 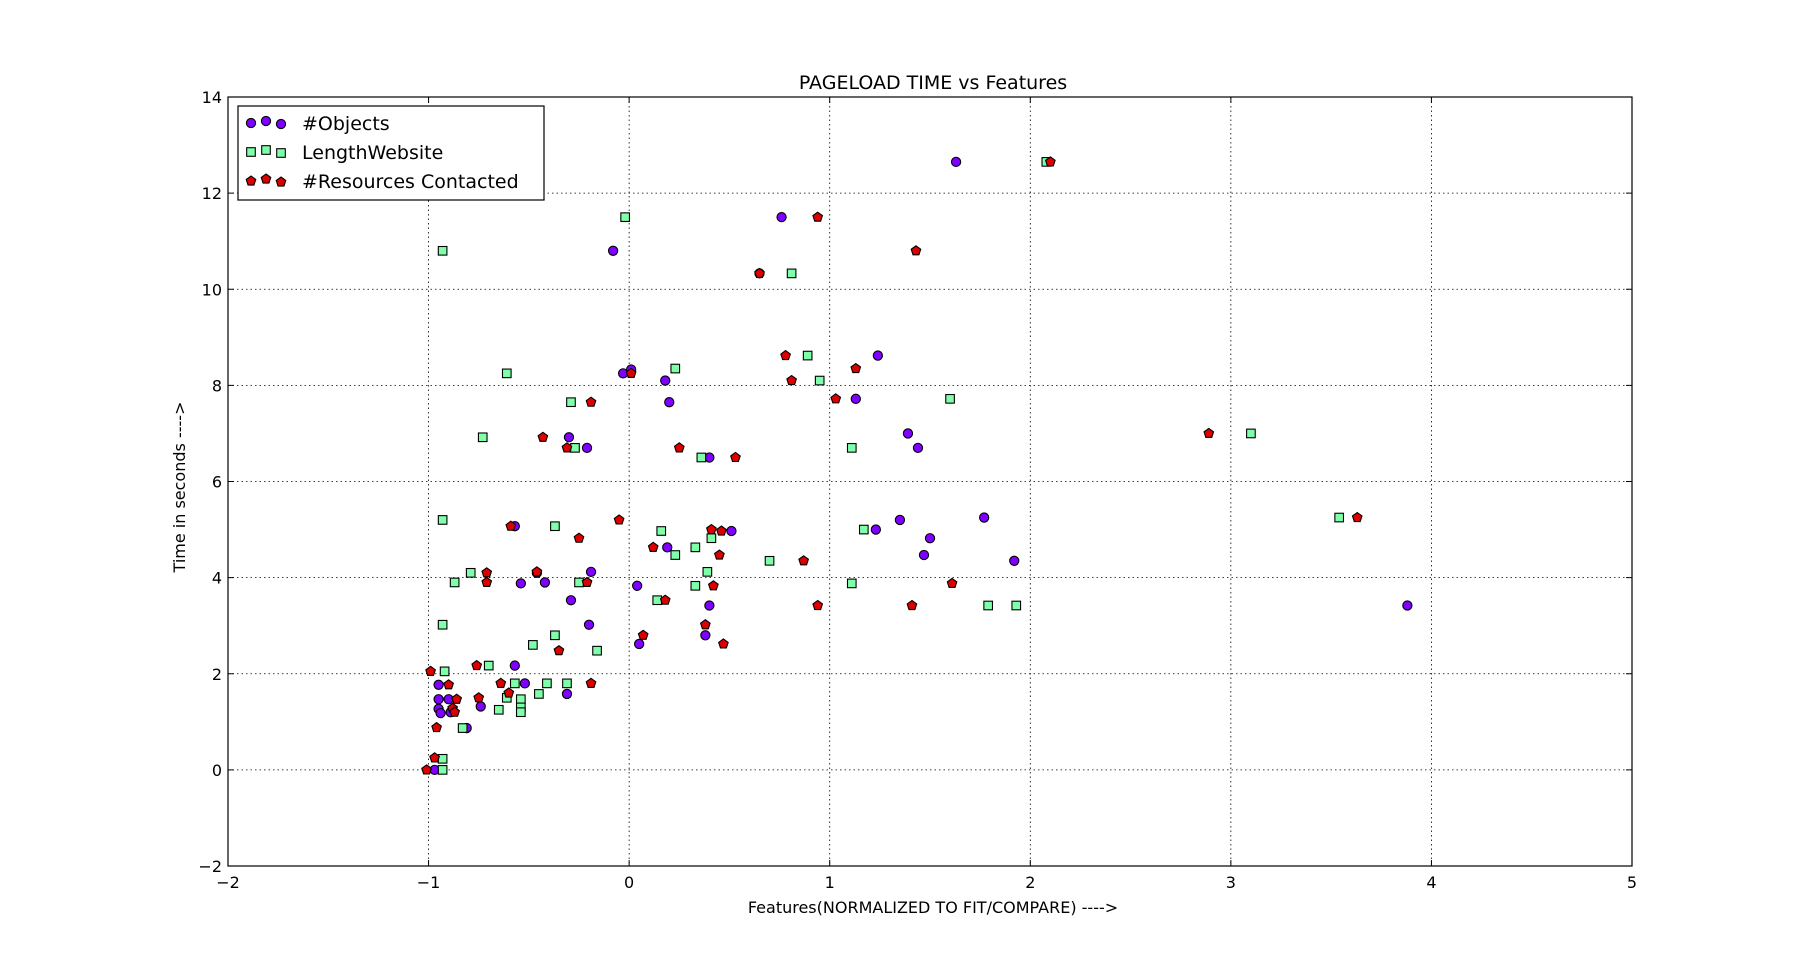 What do you see at coordinates (1431, 882) in the screenshot?
I see `x-tick-label: 4` at bounding box center [1431, 882].